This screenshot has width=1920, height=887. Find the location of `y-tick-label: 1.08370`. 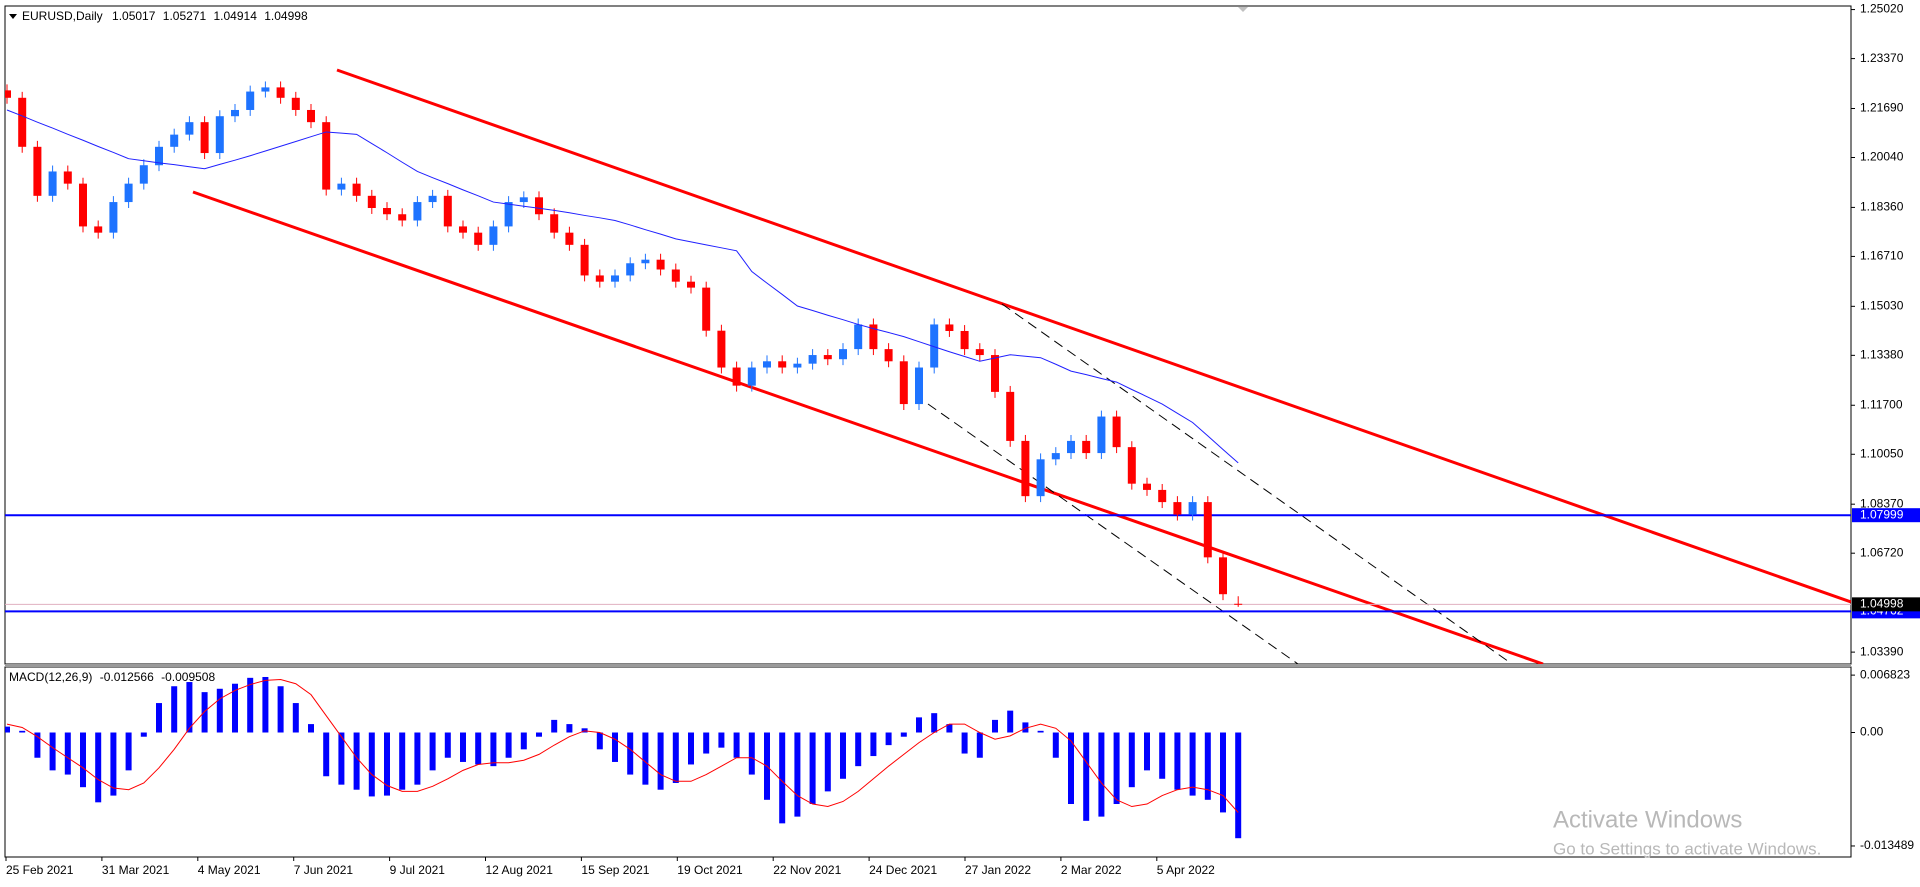

y-tick-label: 1.08370 is located at coordinates (1882, 503).